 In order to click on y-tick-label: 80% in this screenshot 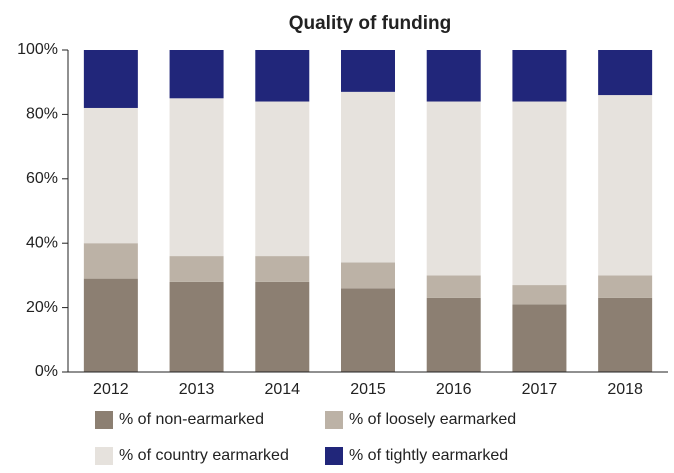, I will do `click(42, 114)`.